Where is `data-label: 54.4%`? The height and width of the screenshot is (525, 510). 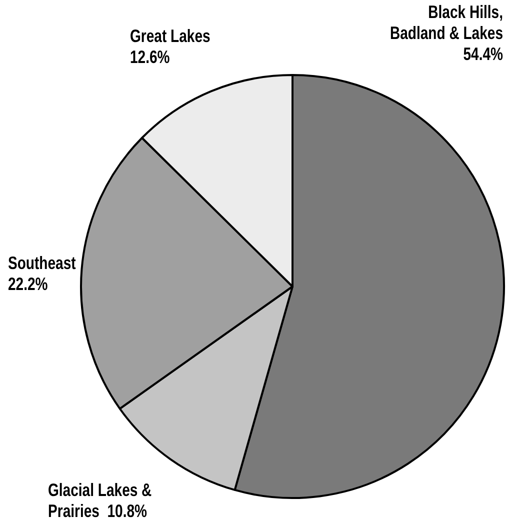
data-label: 54.4% is located at coordinates (483, 54).